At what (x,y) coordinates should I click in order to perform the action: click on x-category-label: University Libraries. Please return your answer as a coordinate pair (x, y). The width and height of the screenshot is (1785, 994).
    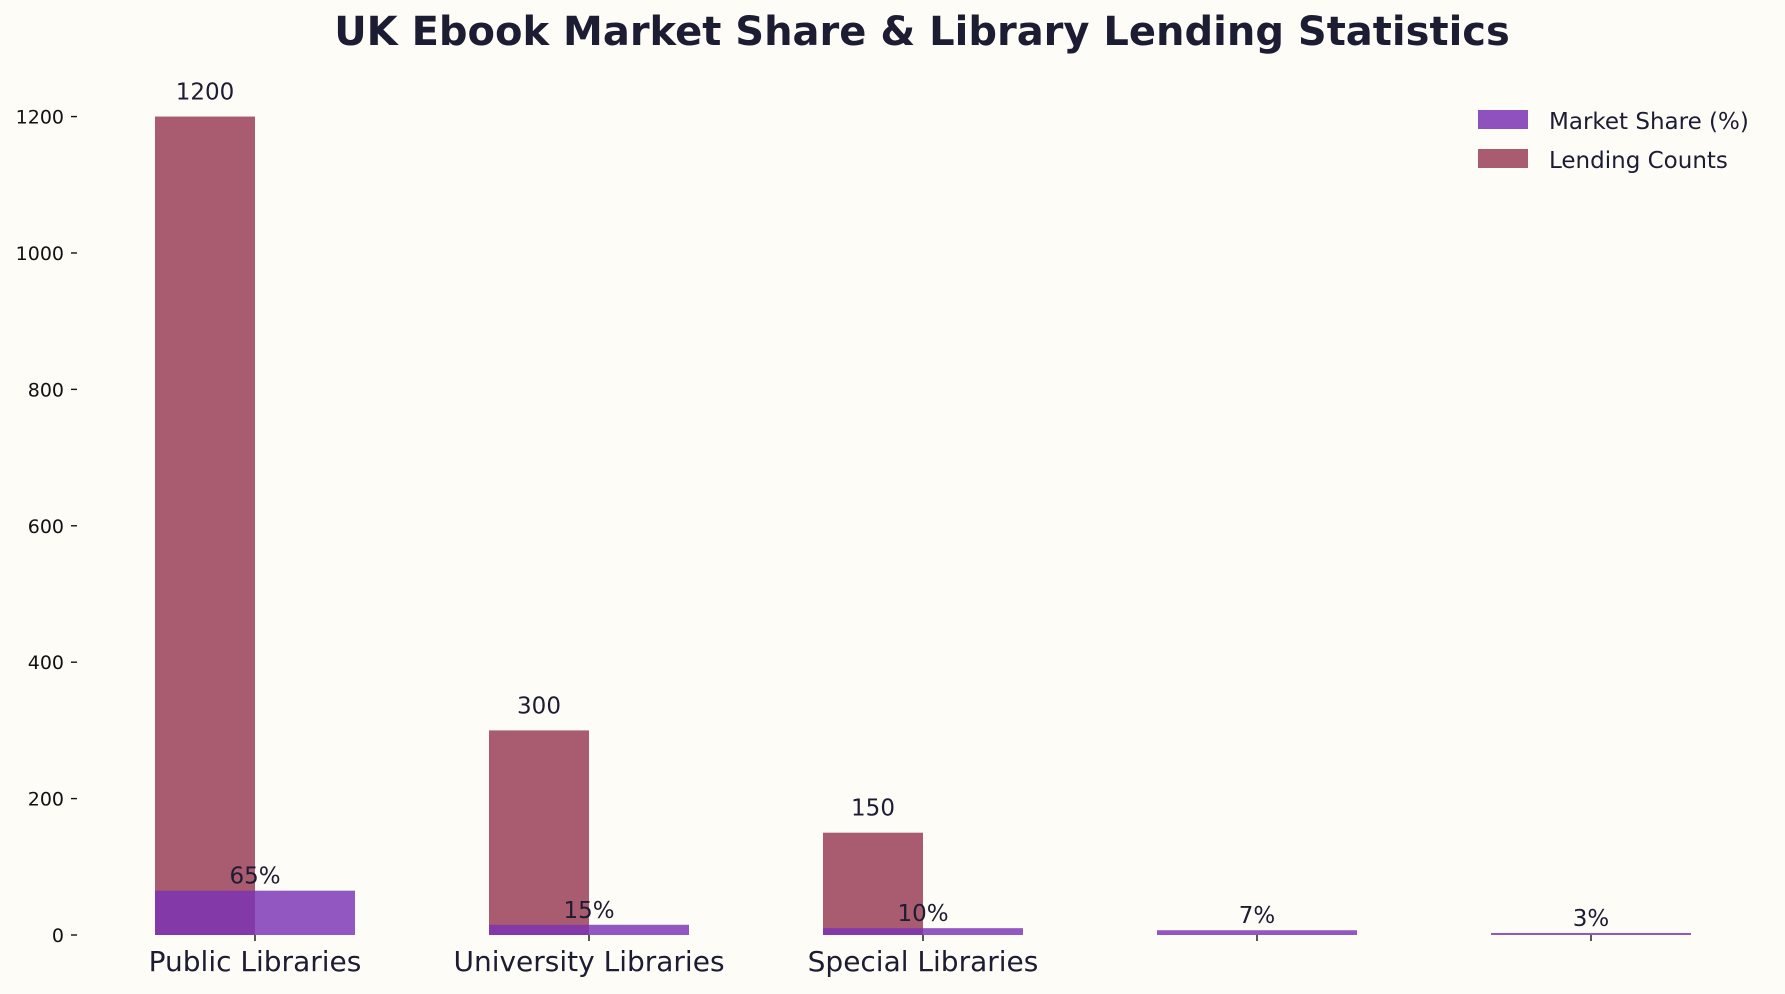
    Looking at the image, I should click on (588, 961).